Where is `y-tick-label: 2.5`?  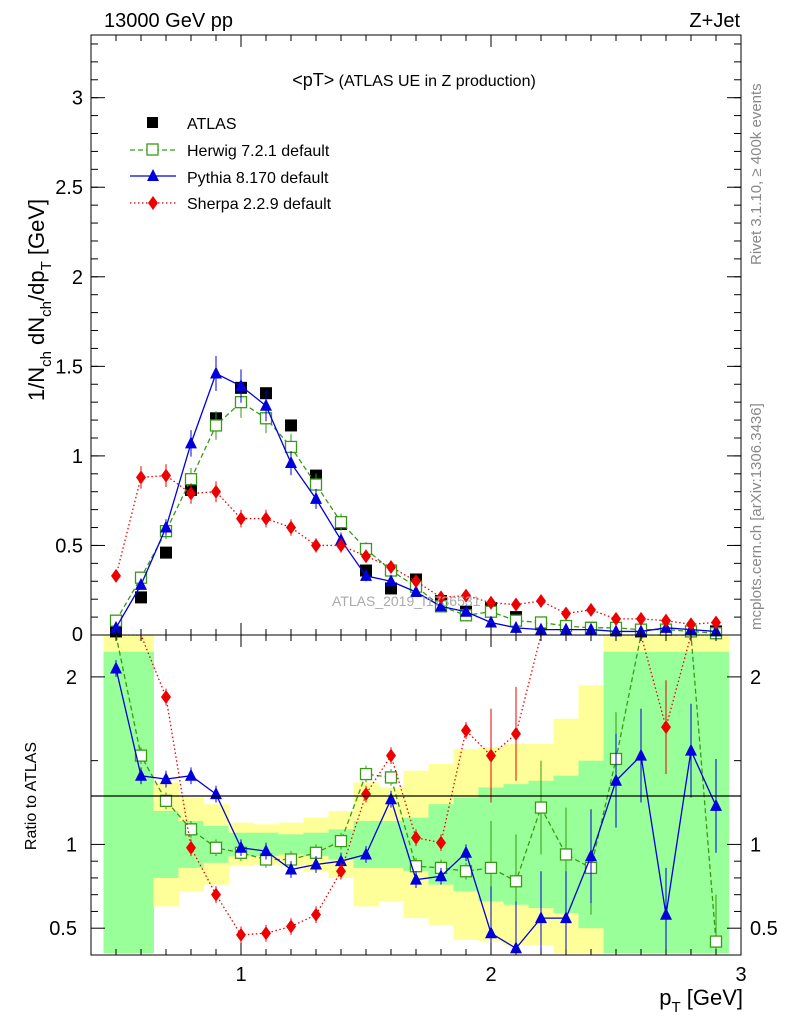
y-tick-label: 2.5 is located at coordinates (69, 188).